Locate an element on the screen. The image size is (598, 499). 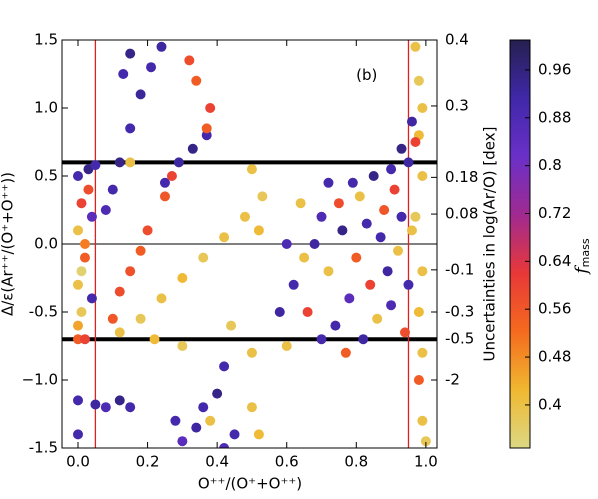
y-tick-label: -1.5 is located at coordinates (43, 448).